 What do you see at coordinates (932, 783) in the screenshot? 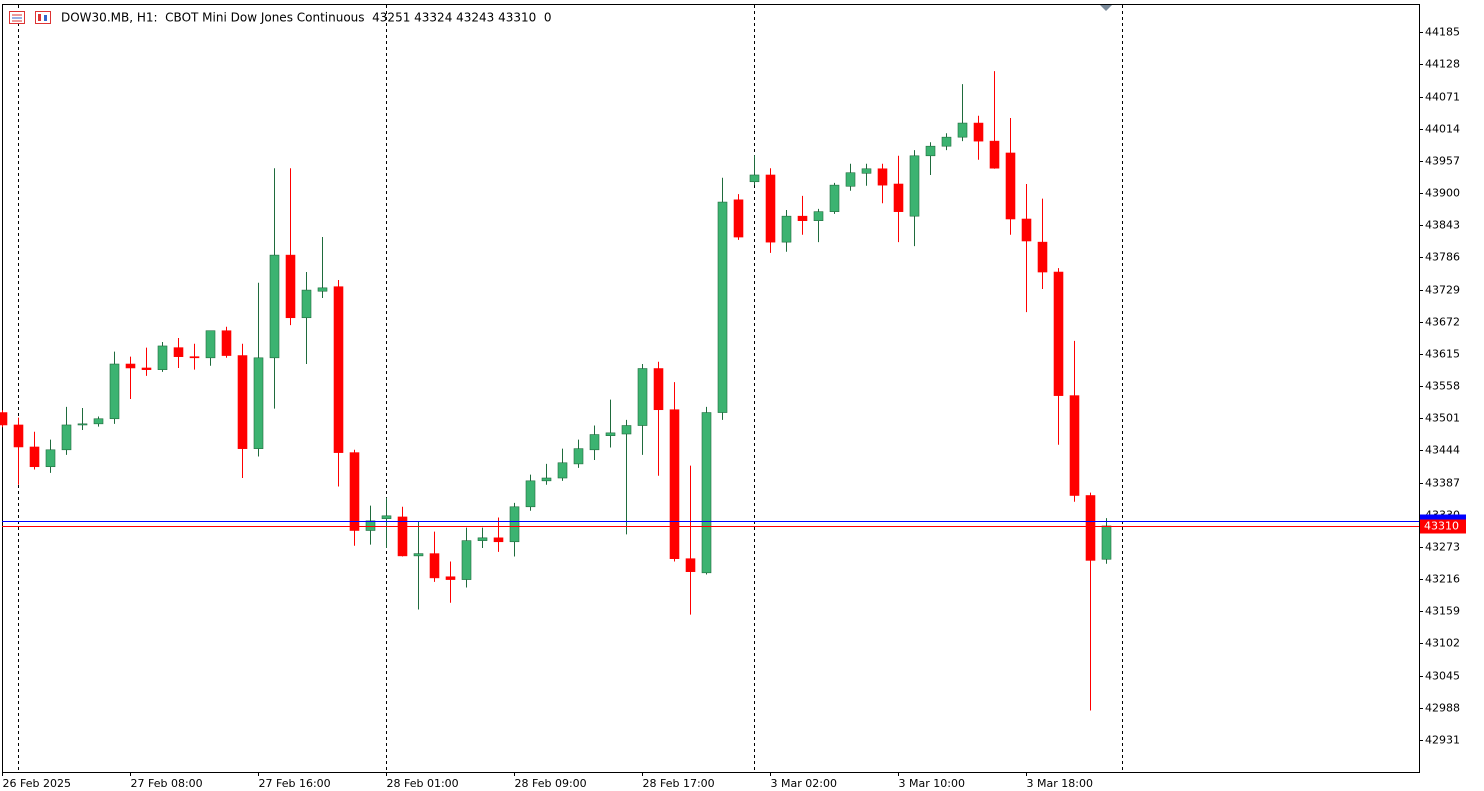
I see `x-tick-label: 3 Mar 10:00` at bounding box center [932, 783].